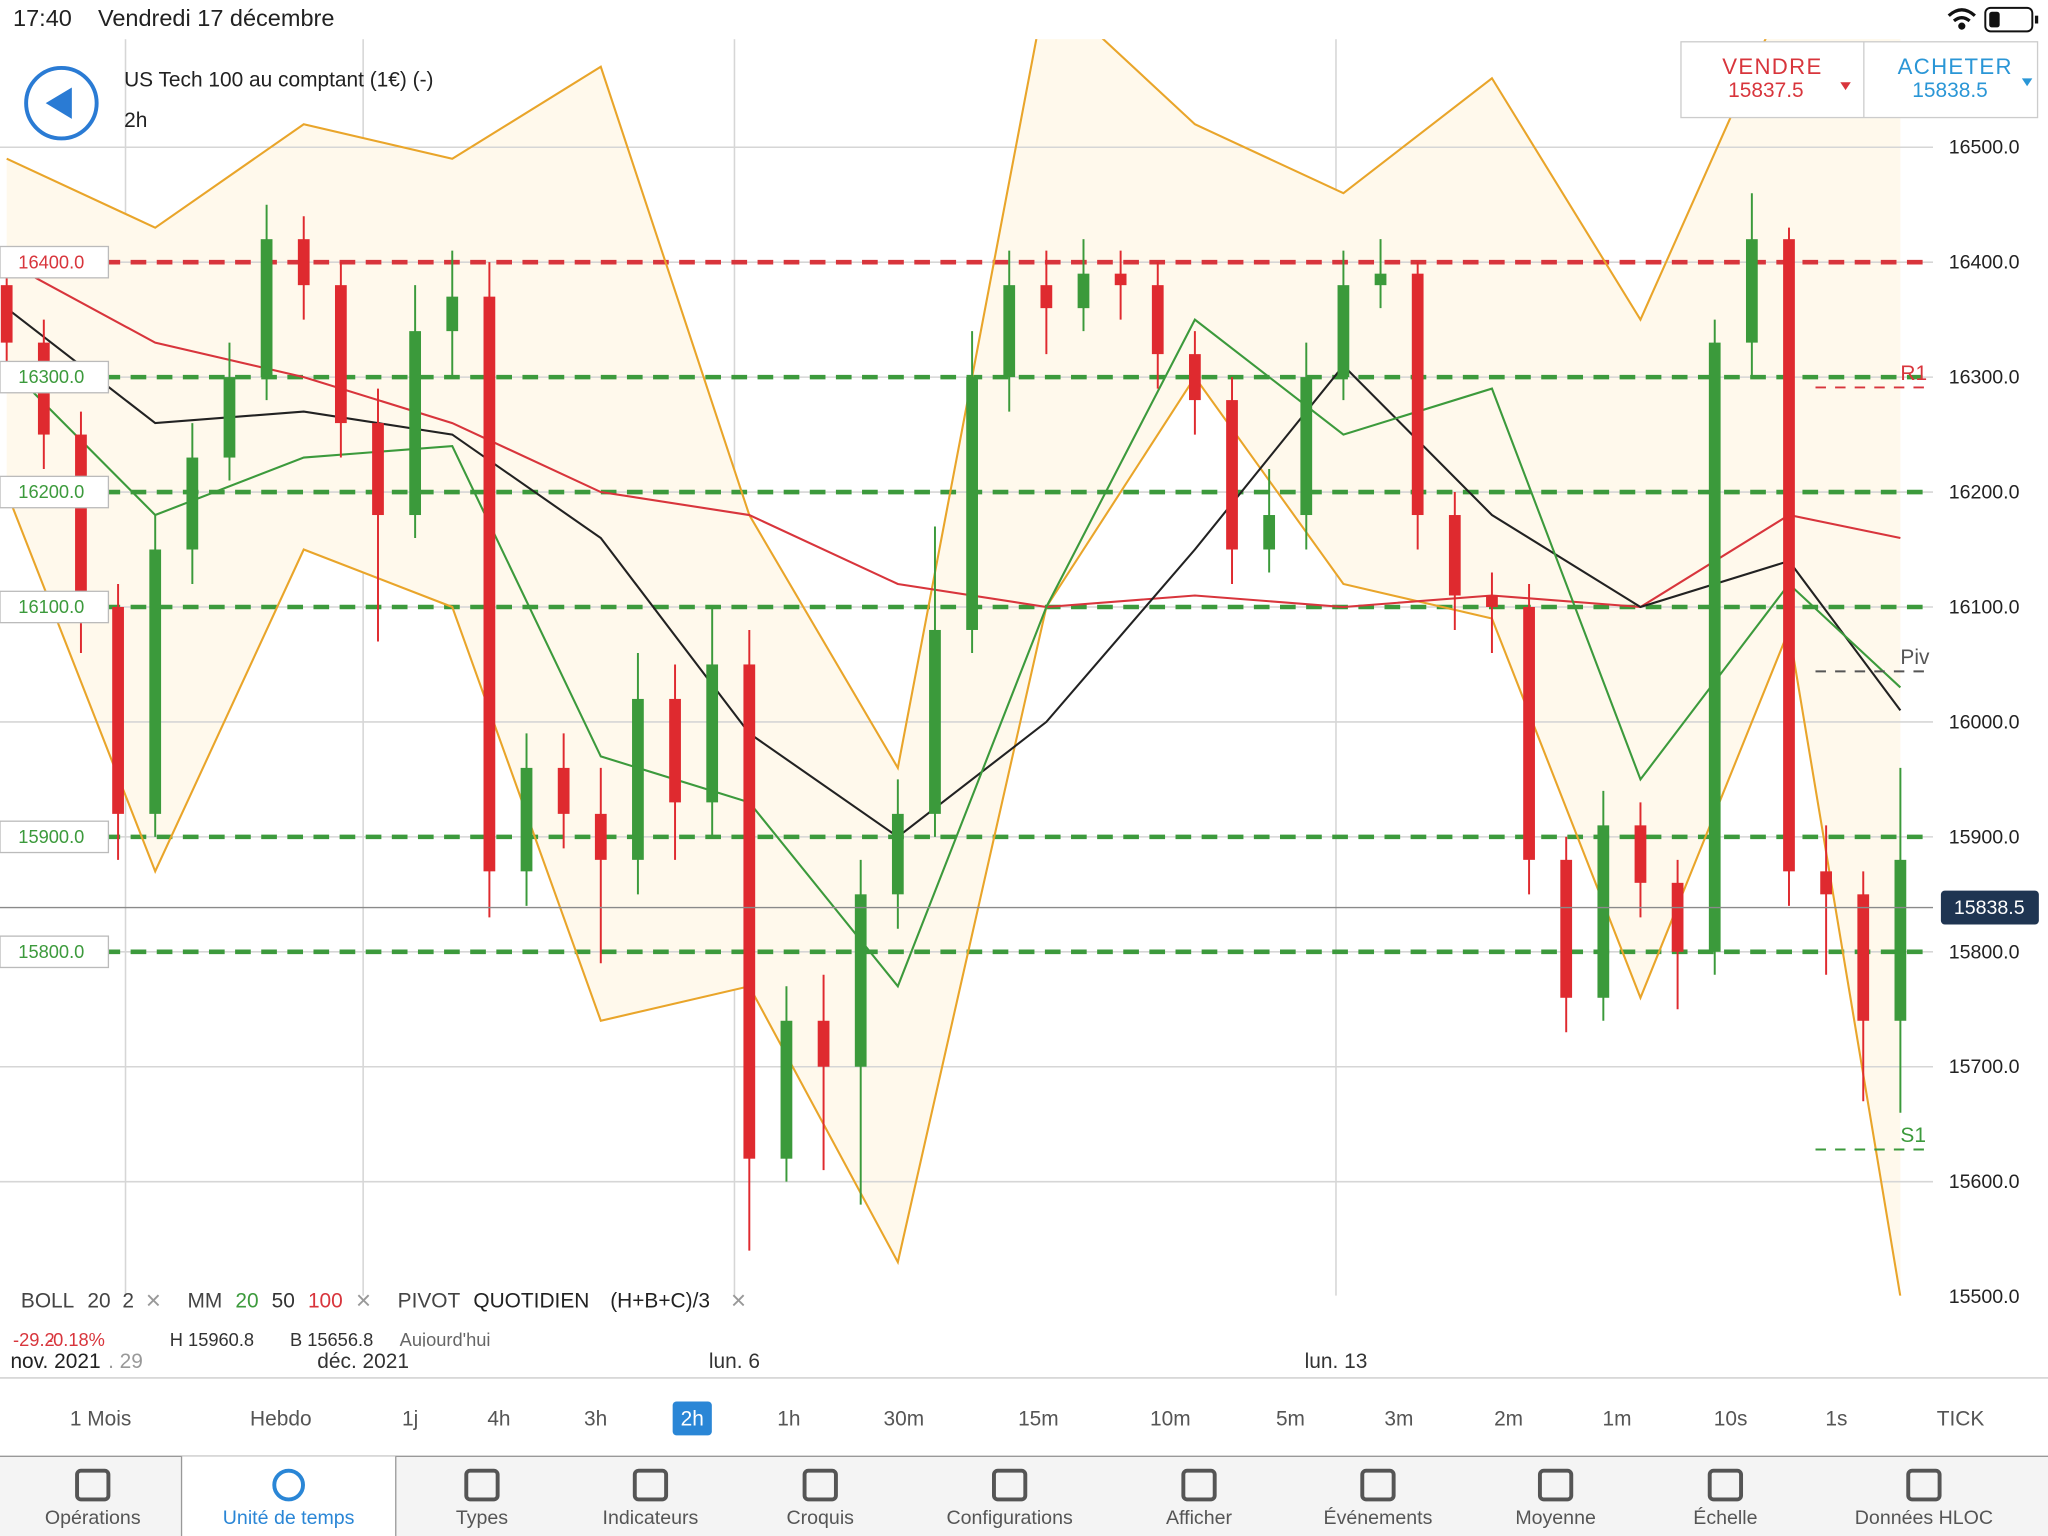  Describe the element at coordinates (281, 1418) in the screenshot. I see `timeframe-button: Hebdo` at that location.